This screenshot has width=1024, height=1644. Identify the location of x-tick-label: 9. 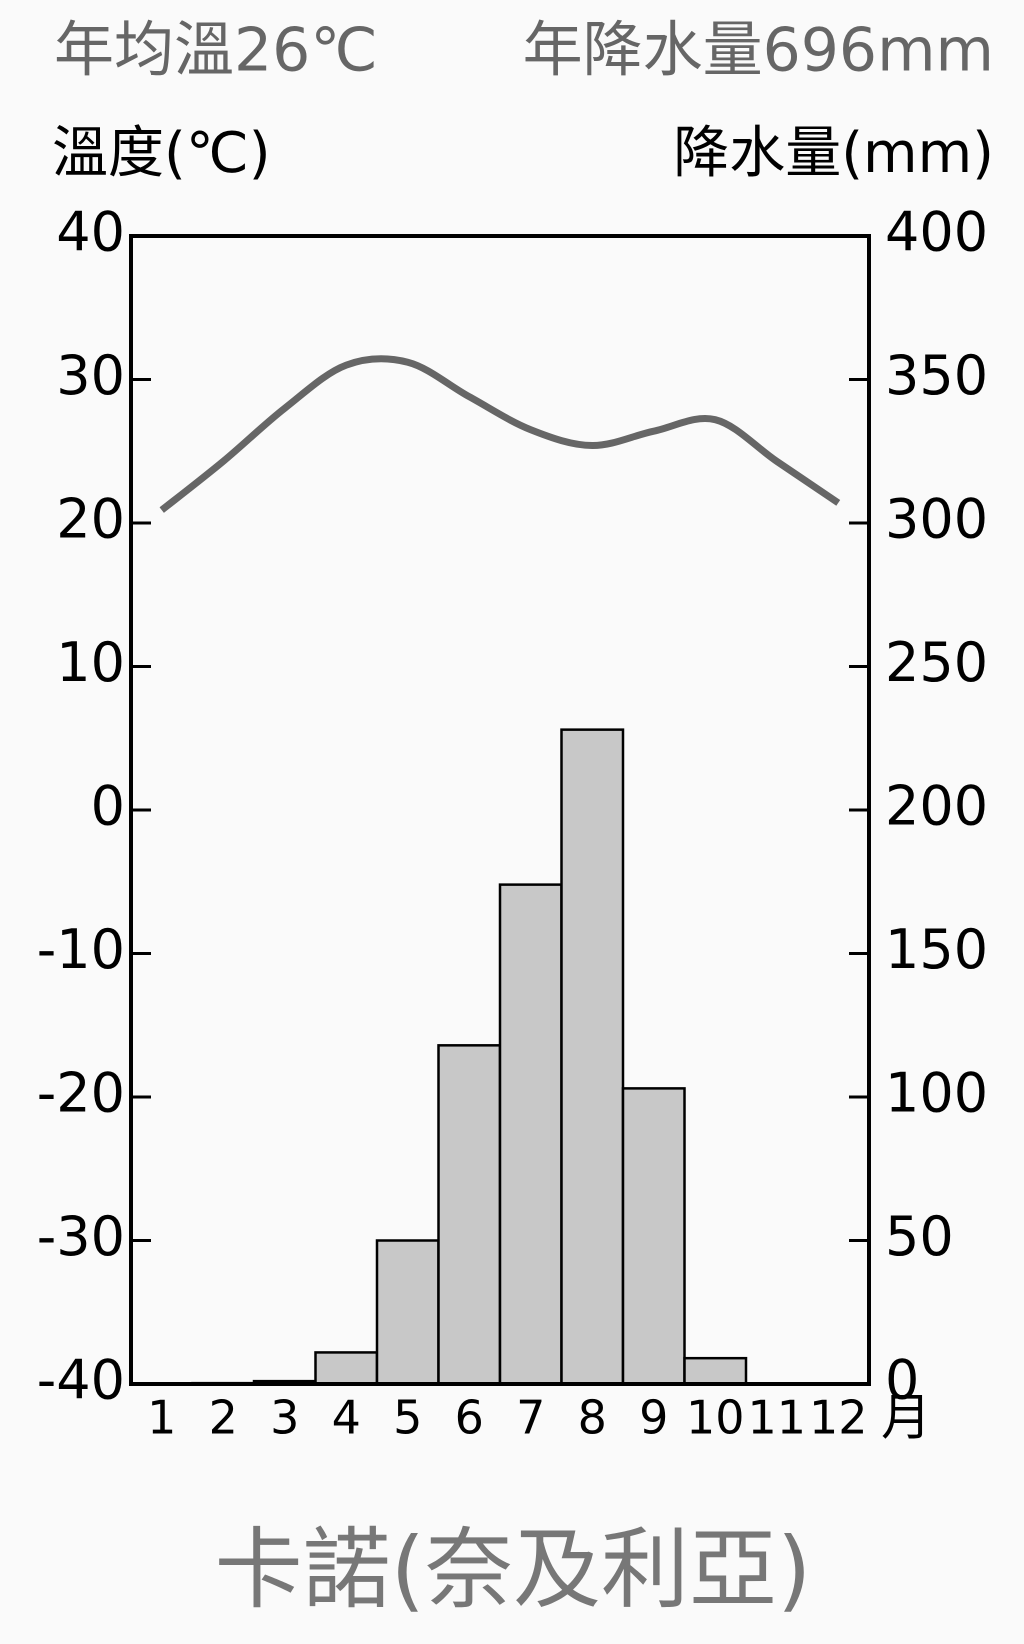
(653, 1418).